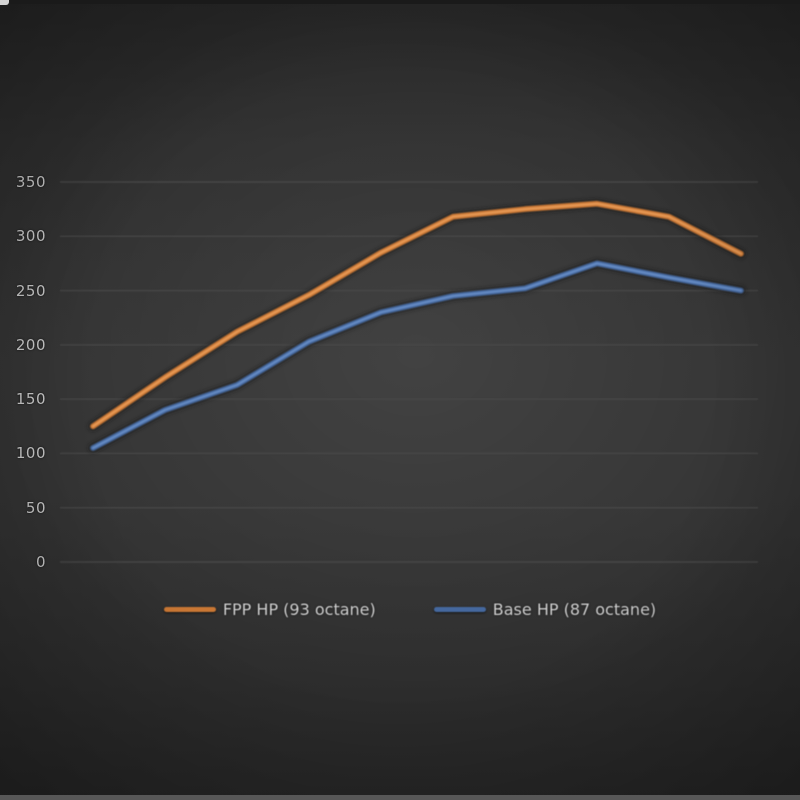 This screenshot has height=800, width=800. What do you see at coordinates (30, 182) in the screenshot?
I see `y-tick-350: 350` at bounding box center [30, 182].